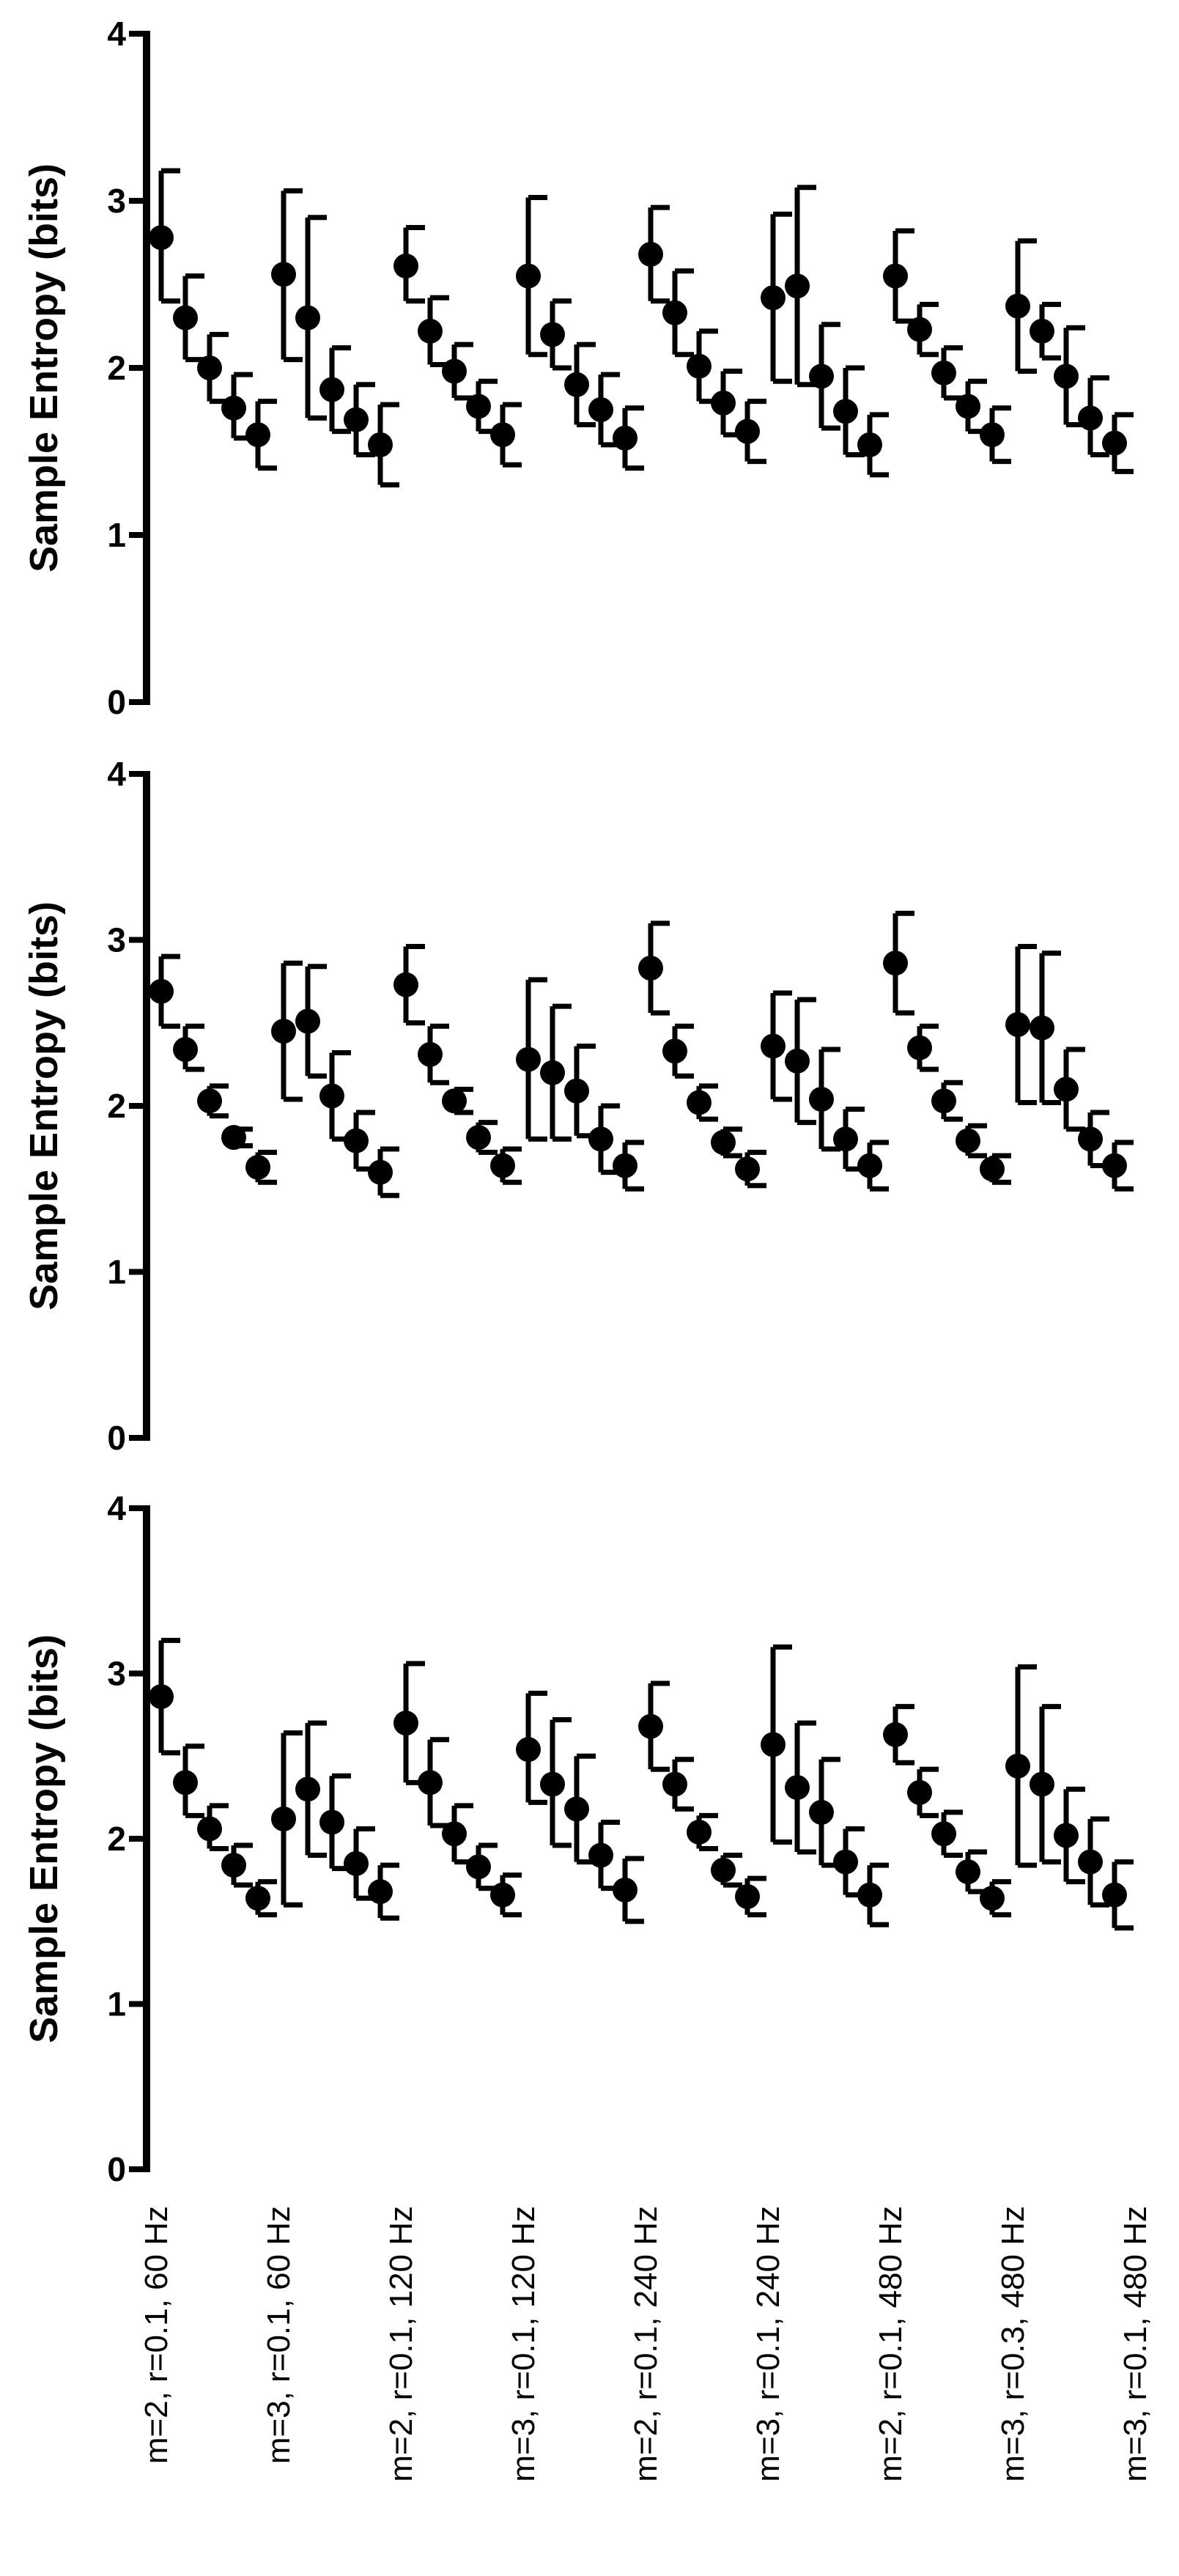 The height and width of the screenshot is (2576, 1179). Describe the element at coordinates (116, 1272) in the screenshot. I see `y-tick-label: 1` at that location.